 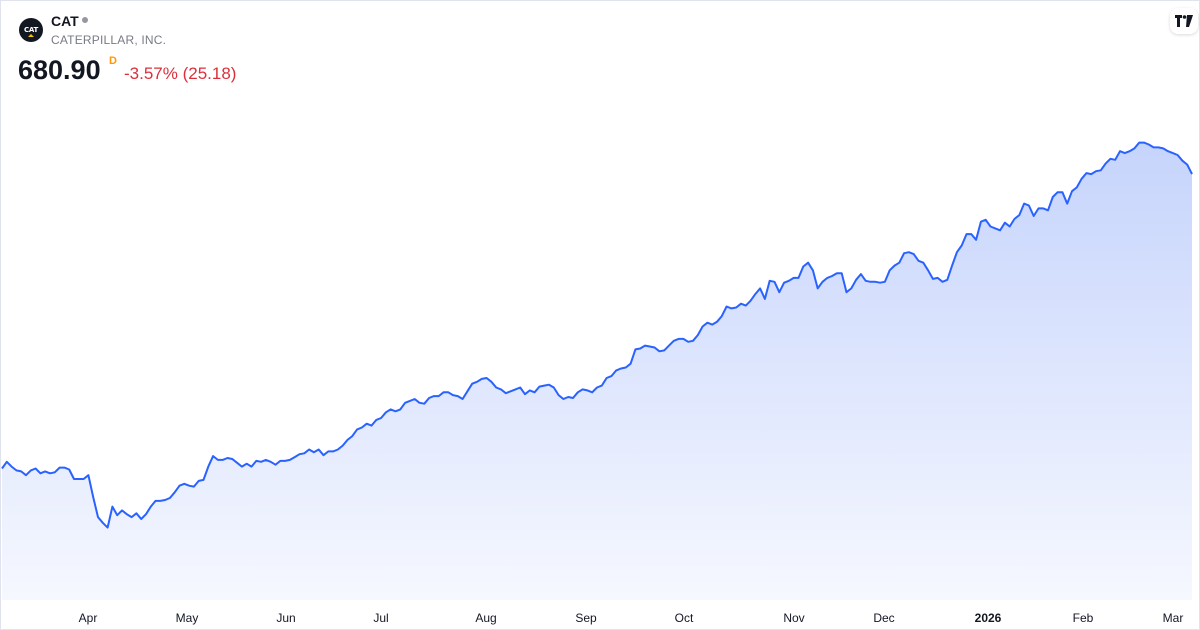 What do you see at coordinates (109, 40) in the screenshot?
I see `company-name: CATERPILLAR, INC.` at bounding box center [109, 40].